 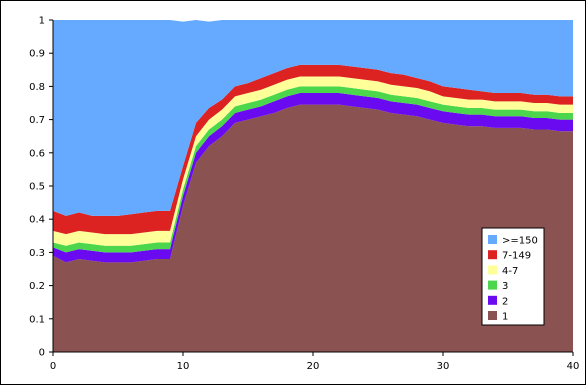 What do you see at coordinates (505, 286) in the screenshot?
I see `legend-label: 3` at bounding box center [505, 286].